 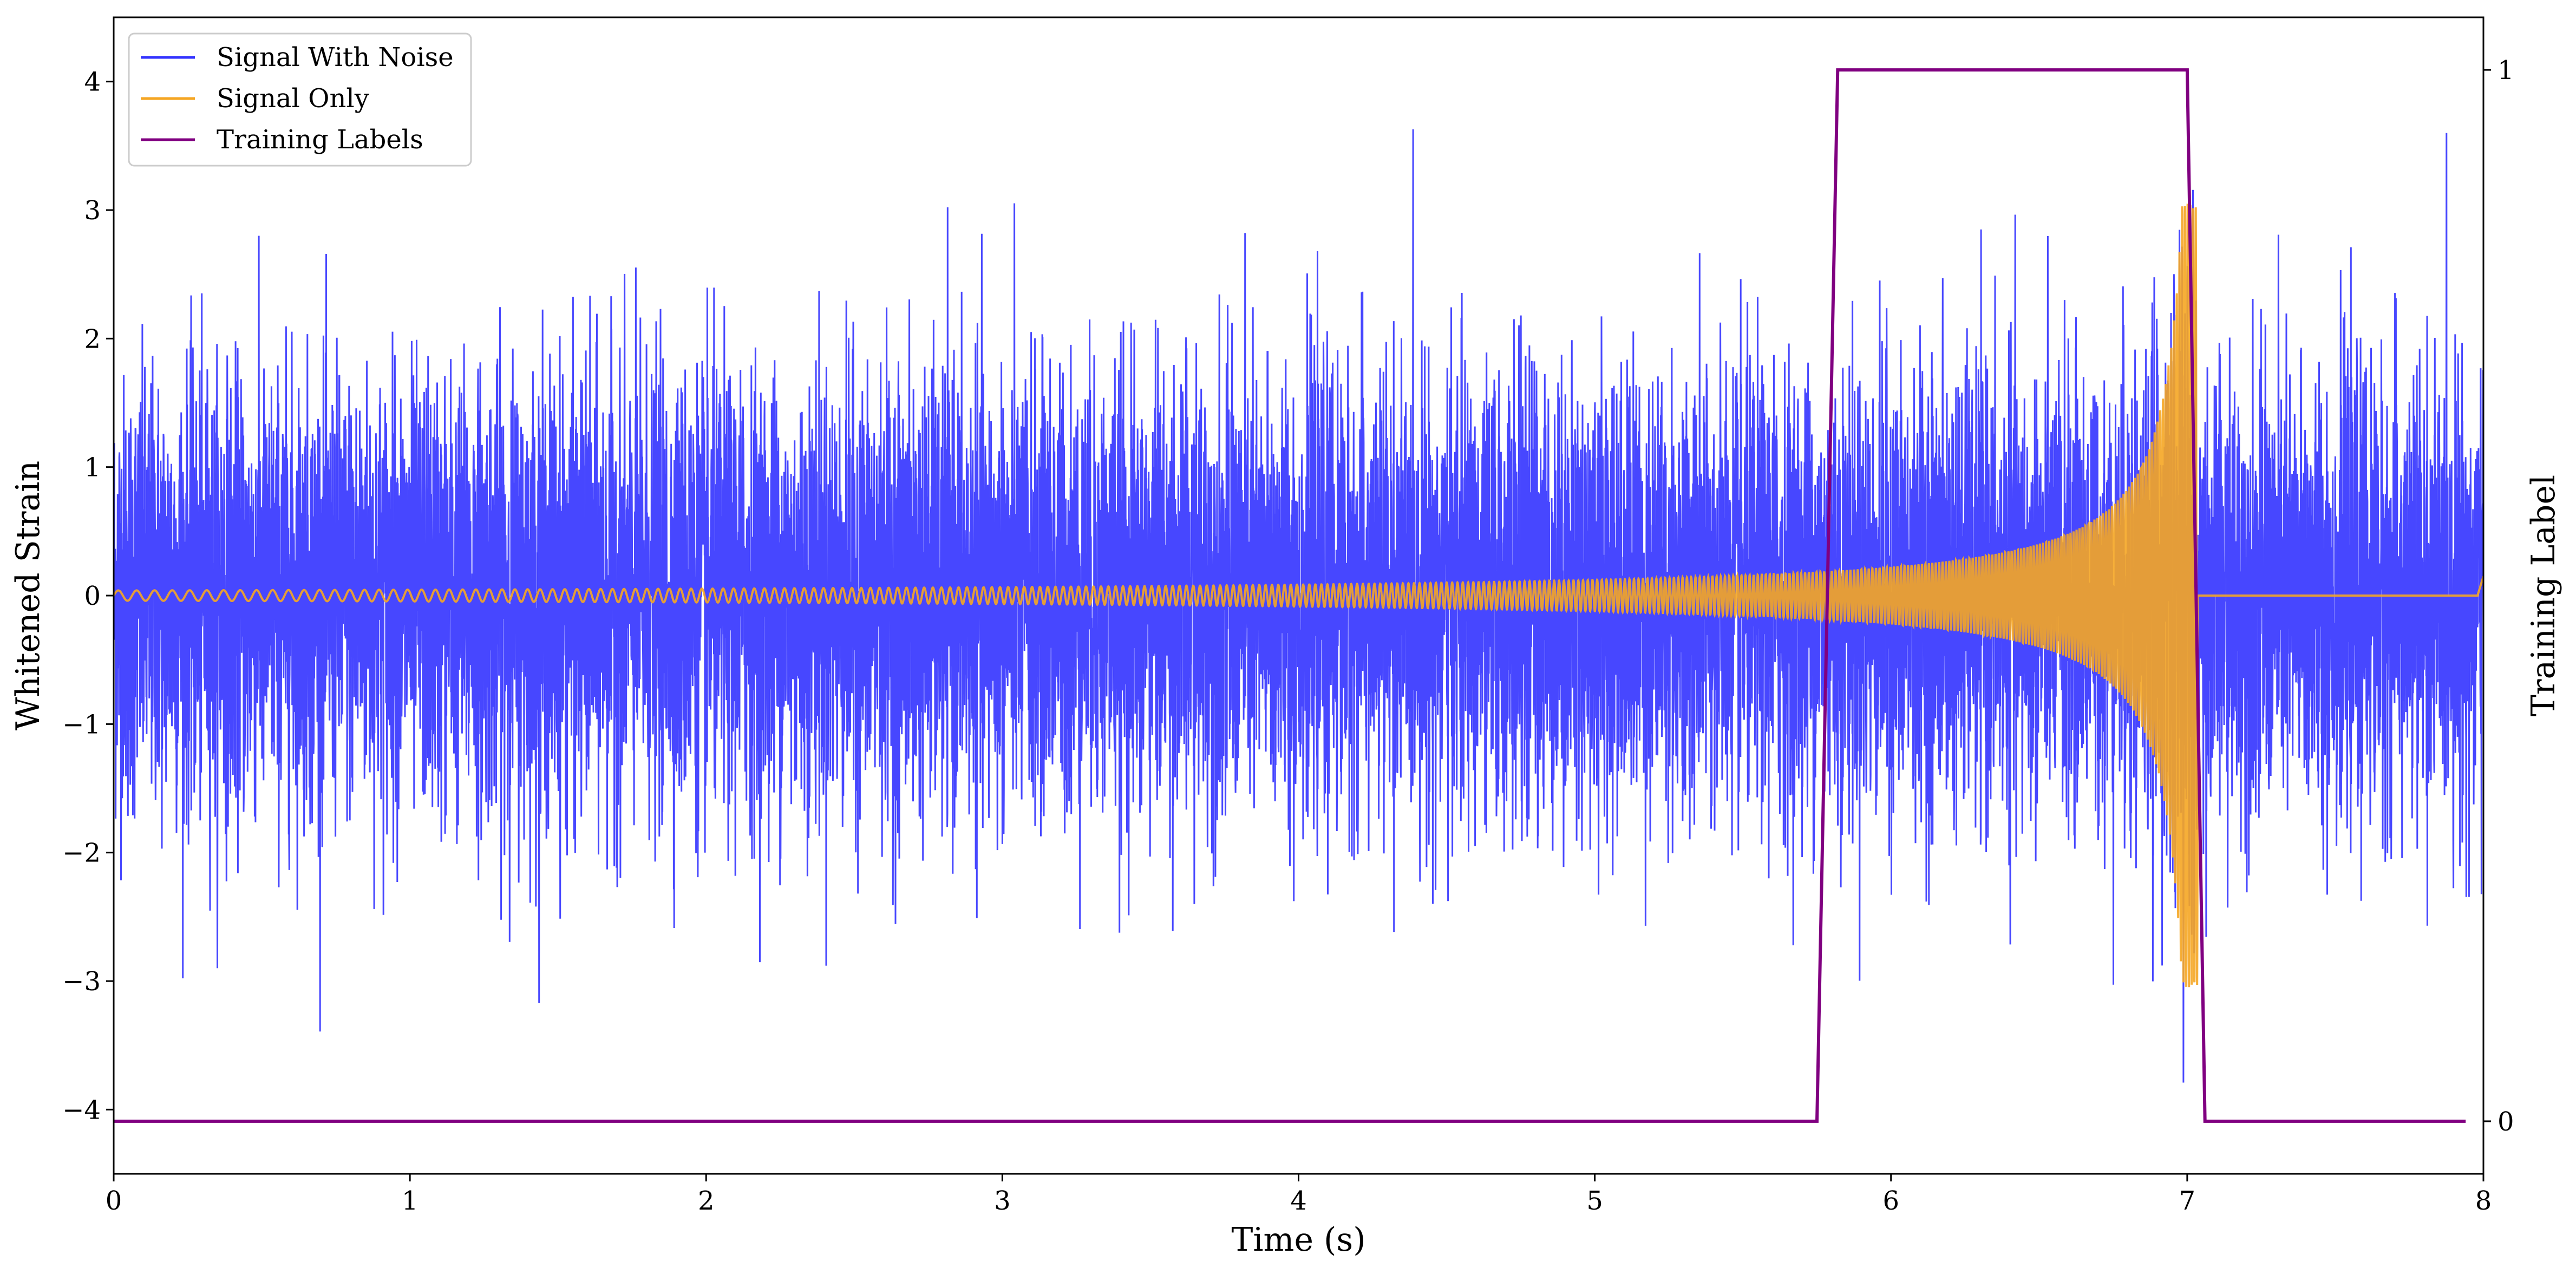 What do you see at coordinates (92, 468) in the screenshot?
I see `y-tick-label: 1` at bounding box center [92, 468].